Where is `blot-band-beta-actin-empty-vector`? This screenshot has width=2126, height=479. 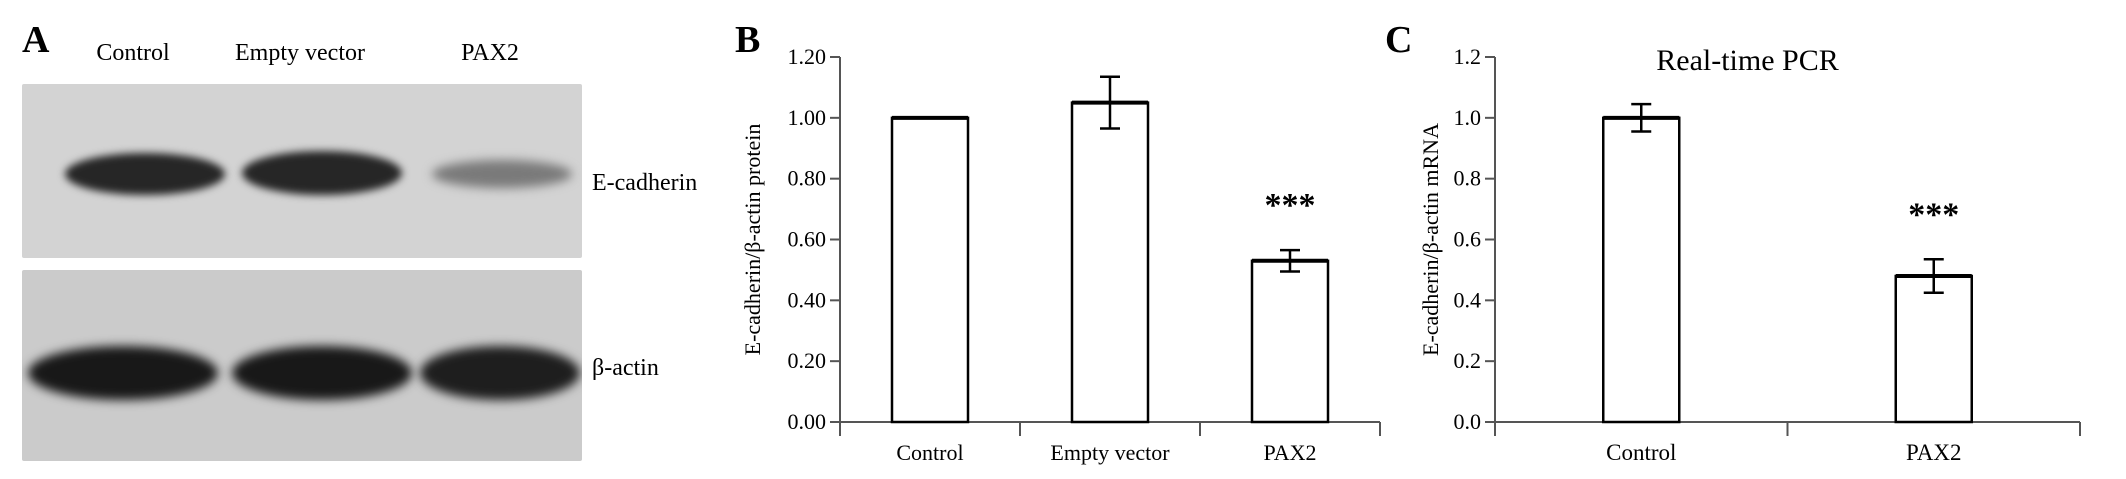 blot-band-beta-actin-empty-vector is located at coordinates (322, 373).